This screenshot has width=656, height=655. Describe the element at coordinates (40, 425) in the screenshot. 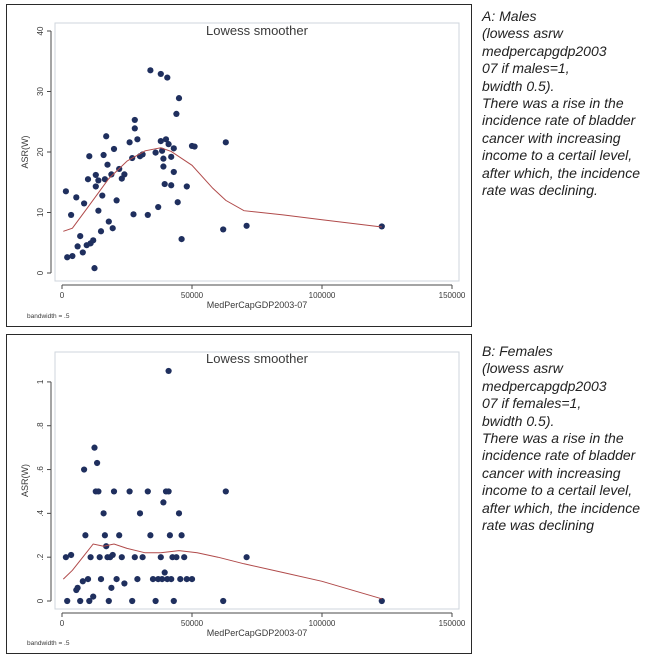

I see `y-tick-label: .8` at that location.